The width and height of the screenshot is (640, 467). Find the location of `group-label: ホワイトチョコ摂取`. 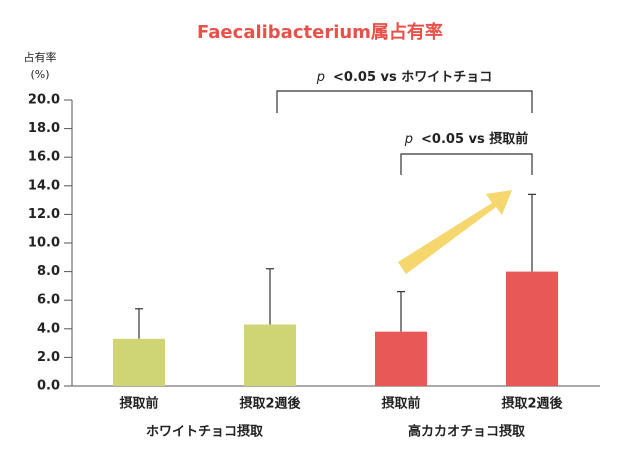

group-label: ホワイトチョコ摂取 is located at coordinates (205, 432).